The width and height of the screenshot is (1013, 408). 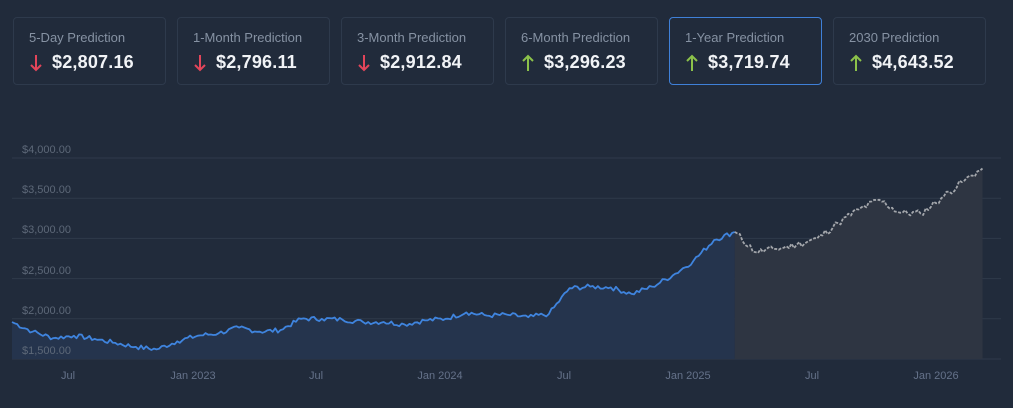 I want to click on prediction-card-5-day: 5-Day Prediction $2,807.16, so click(x=89, y=51).